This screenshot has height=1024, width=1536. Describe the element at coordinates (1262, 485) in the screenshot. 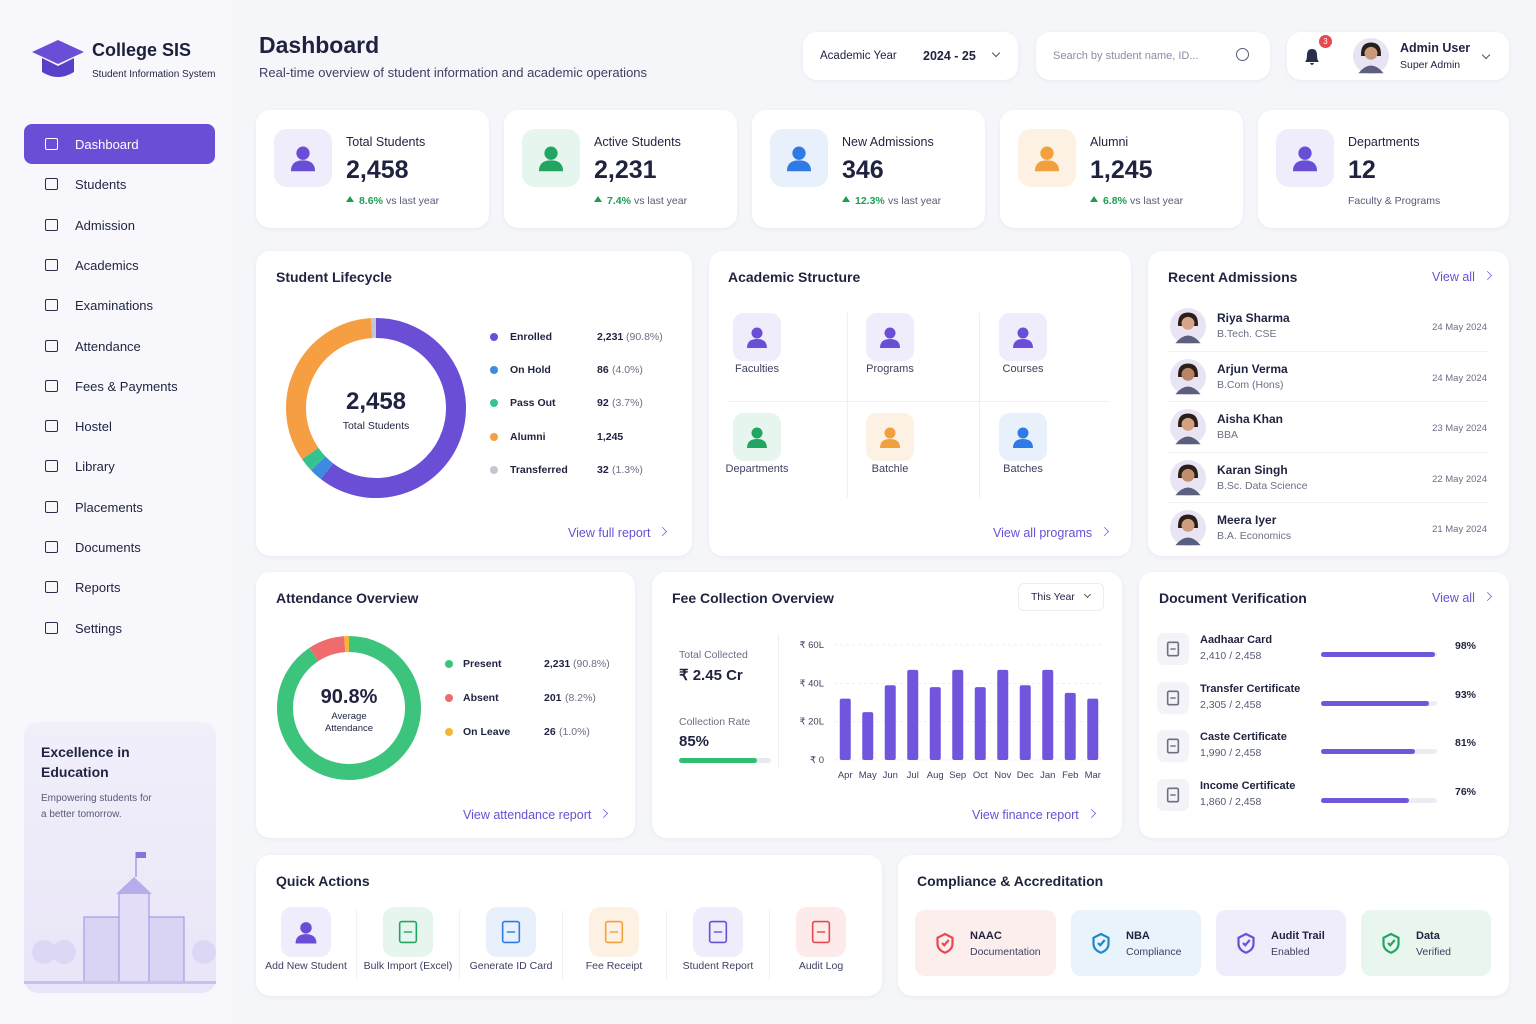

I see `student-program: B.Sc. Data Science` at that location.